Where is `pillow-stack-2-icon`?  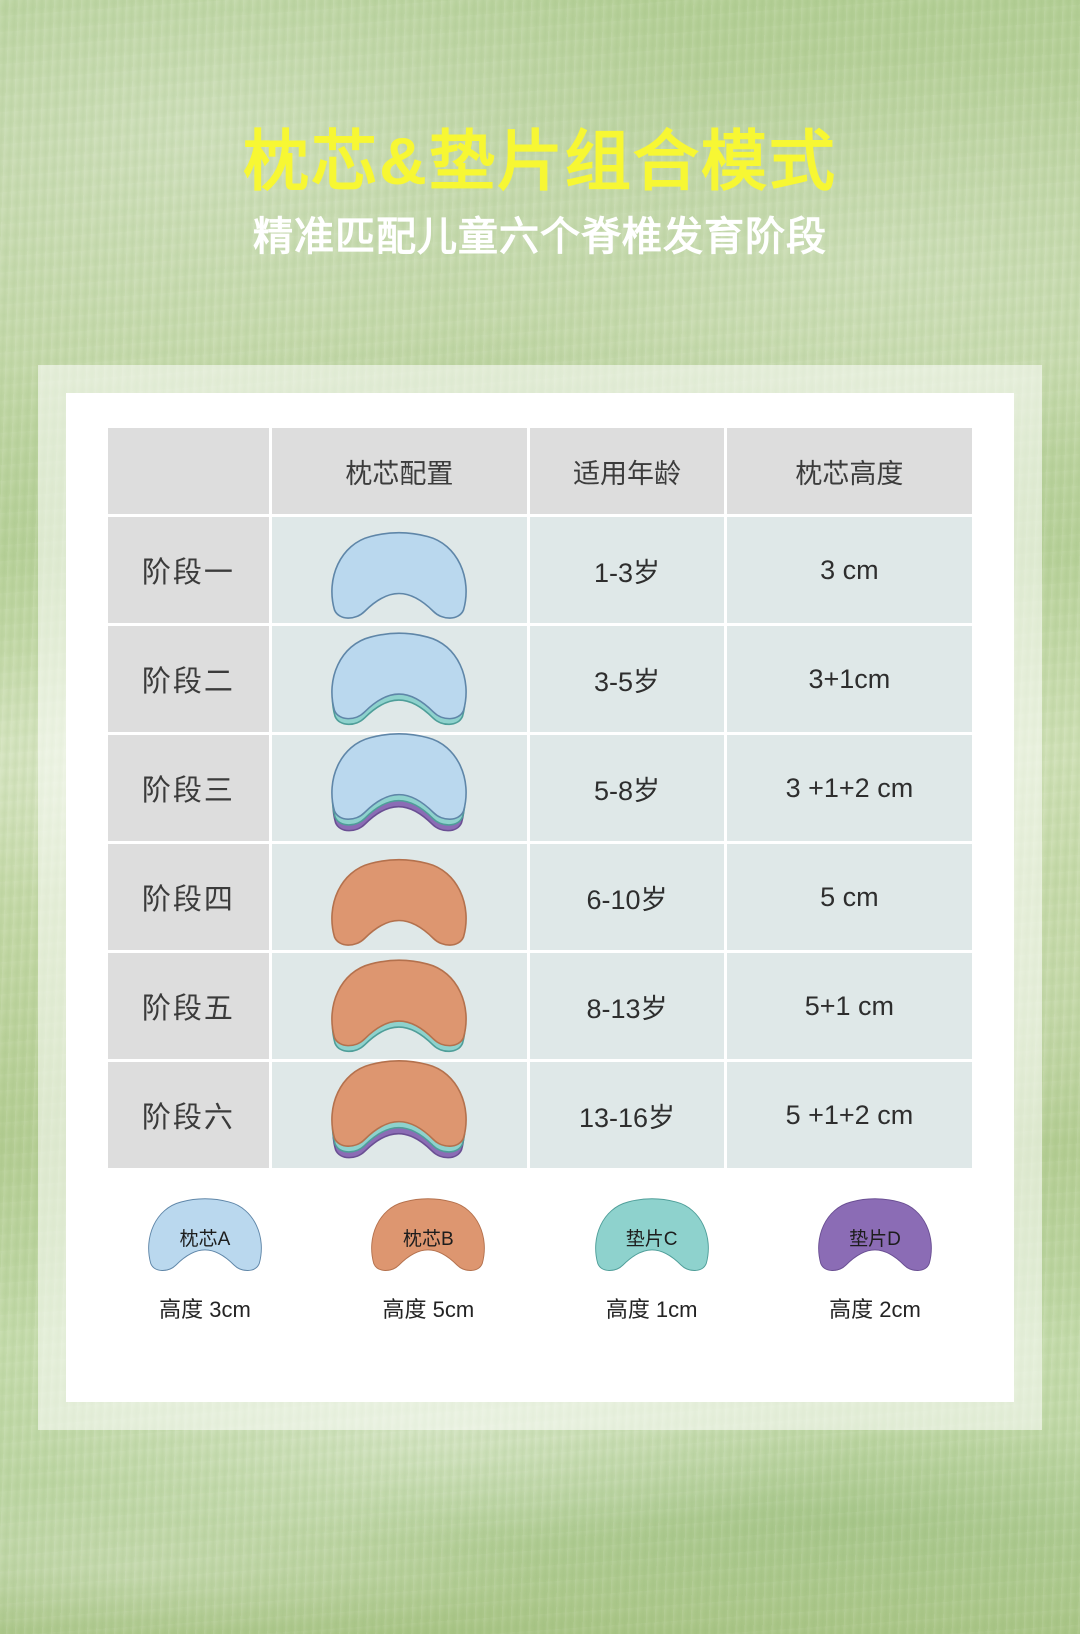 pillow-stack-2-icon is located at coordinates (399, 679).